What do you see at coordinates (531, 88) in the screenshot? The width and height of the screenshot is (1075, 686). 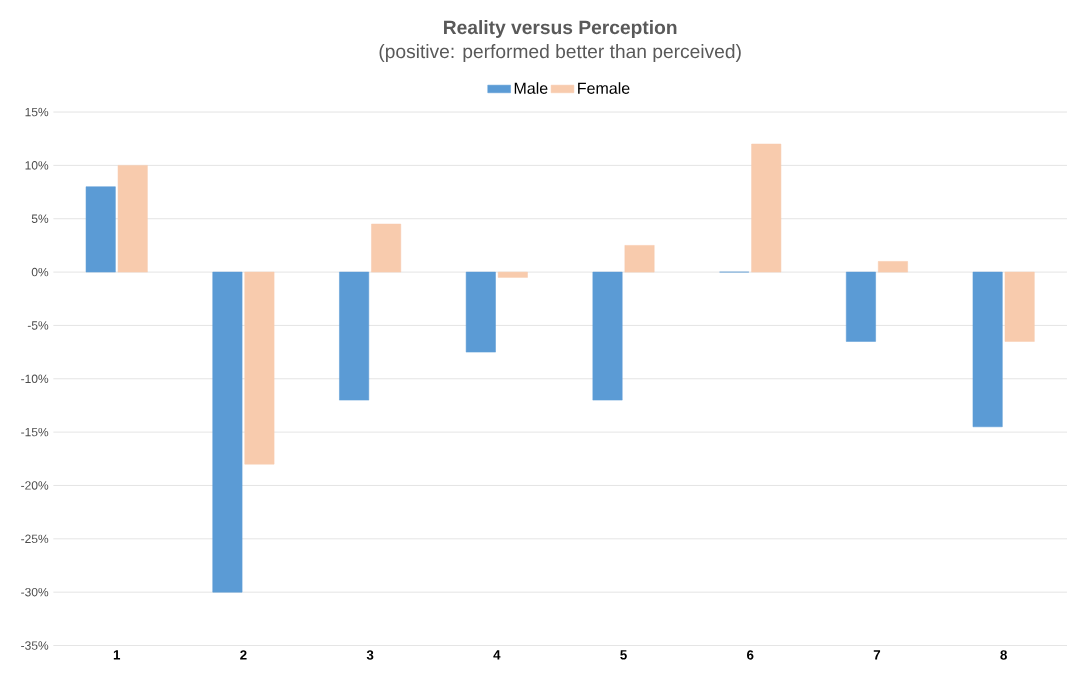 I see `legend-label: Male` at bounding box center [531, 88].